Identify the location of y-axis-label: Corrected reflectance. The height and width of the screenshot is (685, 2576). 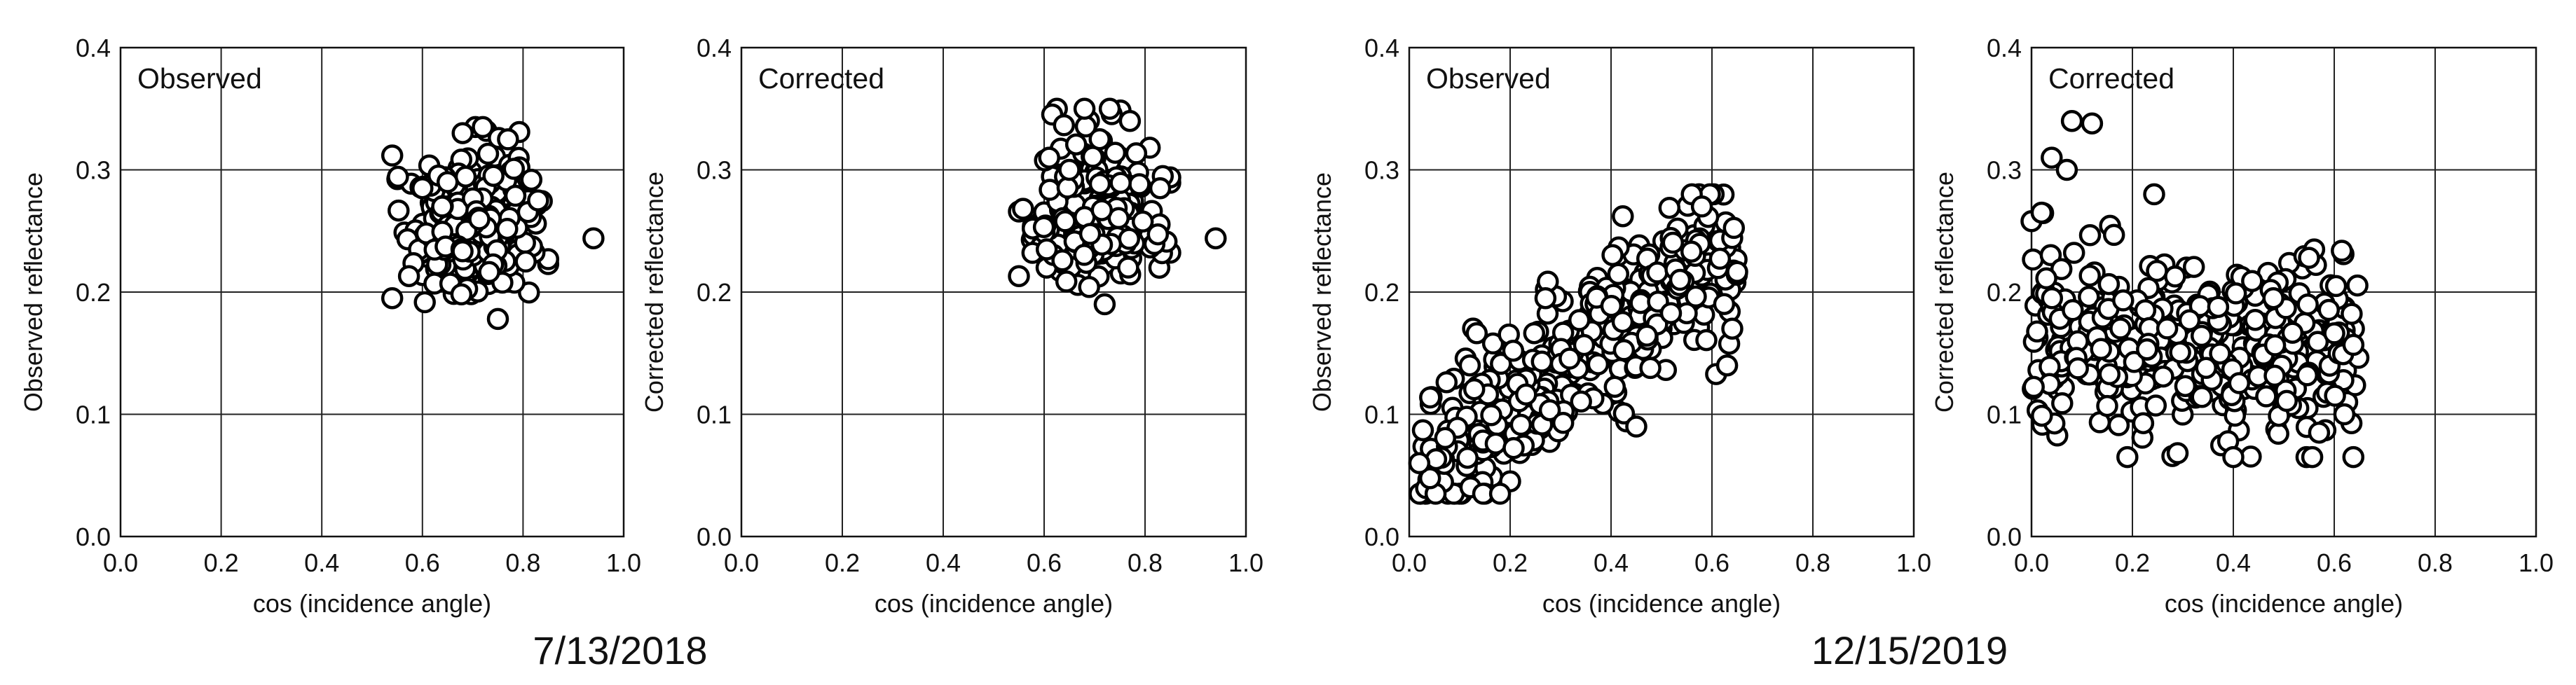
(1945, 292).